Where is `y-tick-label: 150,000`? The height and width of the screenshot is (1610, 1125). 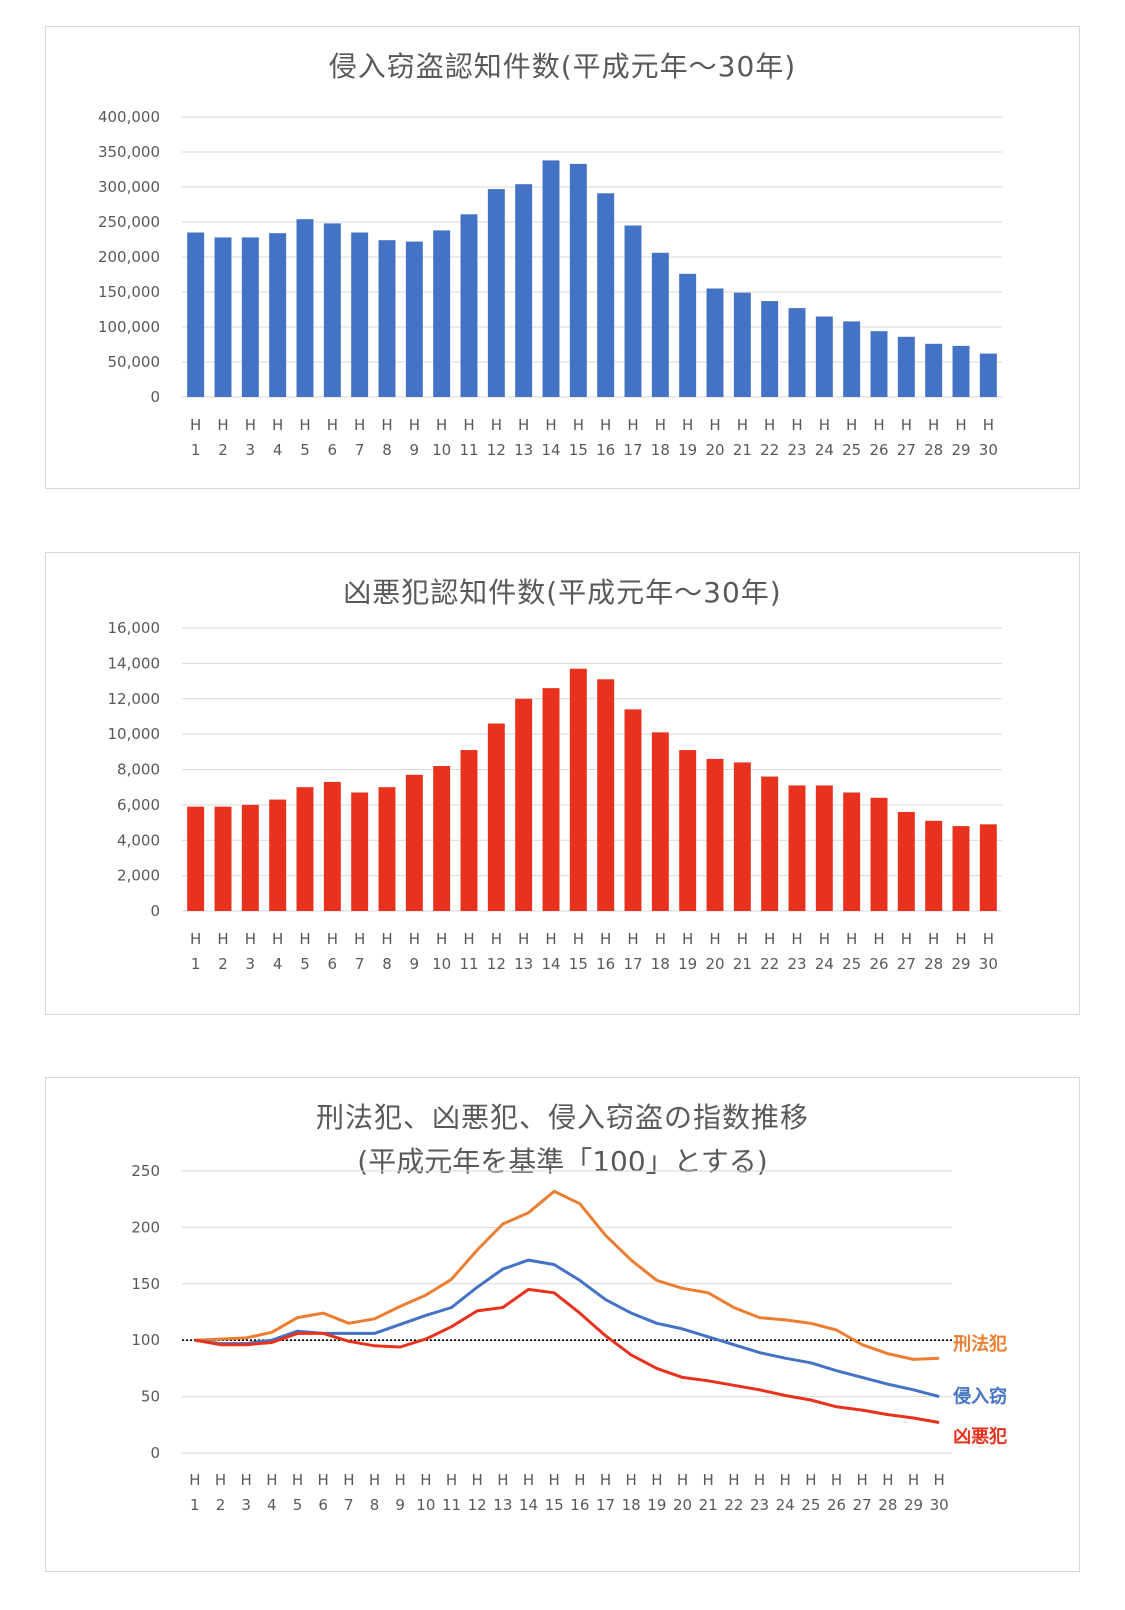
y-tick-label: 150,000 is located at coordinates (129, 292).